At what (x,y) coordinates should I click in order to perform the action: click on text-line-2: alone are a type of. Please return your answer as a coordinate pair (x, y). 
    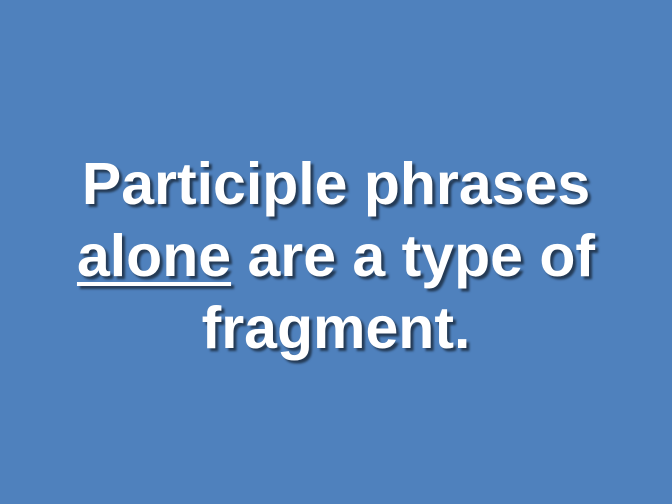
    Looking at the image, I should click on (336, 256).